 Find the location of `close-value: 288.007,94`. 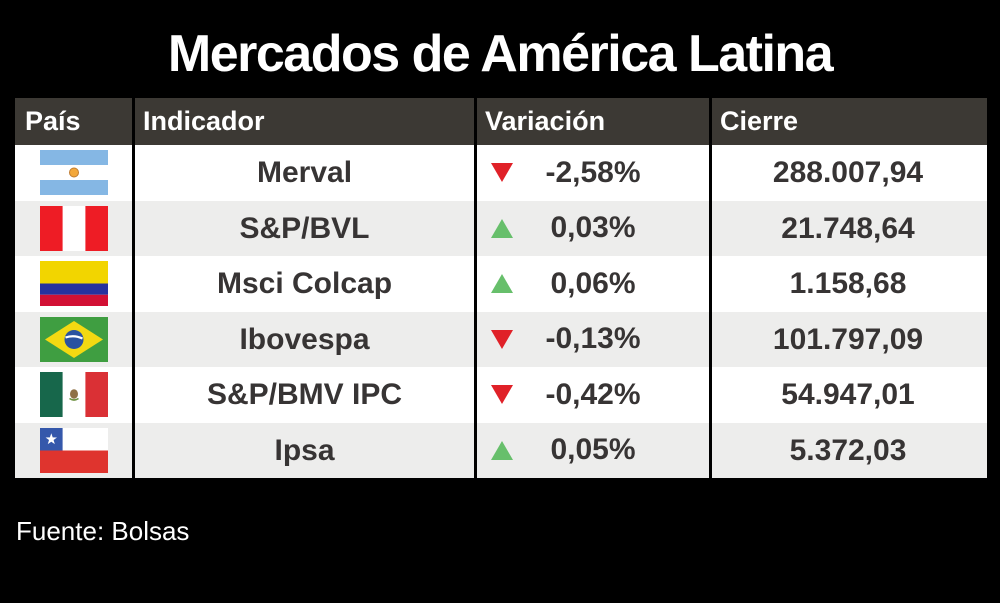

close-value: 288.007,94 is located at coordinates (846, 173).